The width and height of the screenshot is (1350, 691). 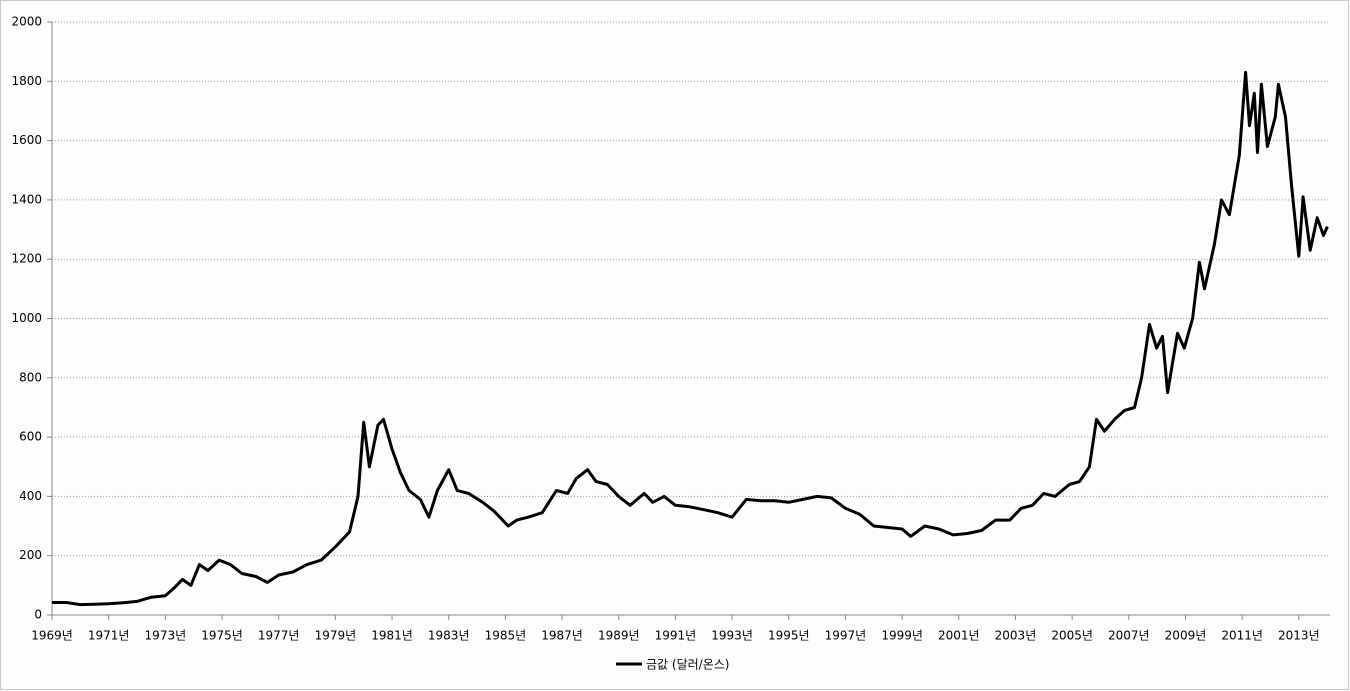 What do you see at coordinates (26, 81) in the screenshot?
I see `y-tick-label: 1800` at bounding box center [26, 81].